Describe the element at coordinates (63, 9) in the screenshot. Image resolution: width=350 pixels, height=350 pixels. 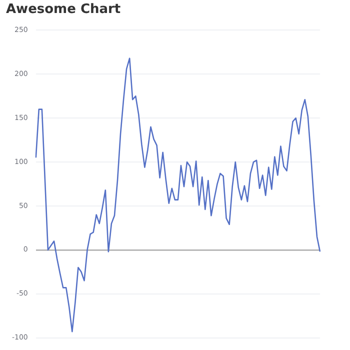
I see `chart-title: Awesome Chart` at that location.